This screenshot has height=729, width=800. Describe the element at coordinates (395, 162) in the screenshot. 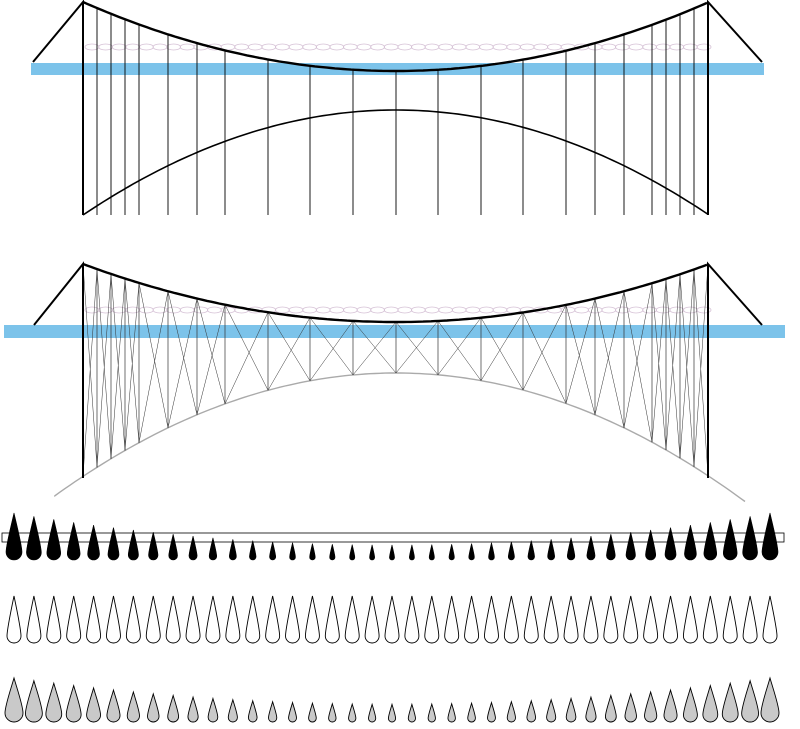

I see `lower-arch` at that location.